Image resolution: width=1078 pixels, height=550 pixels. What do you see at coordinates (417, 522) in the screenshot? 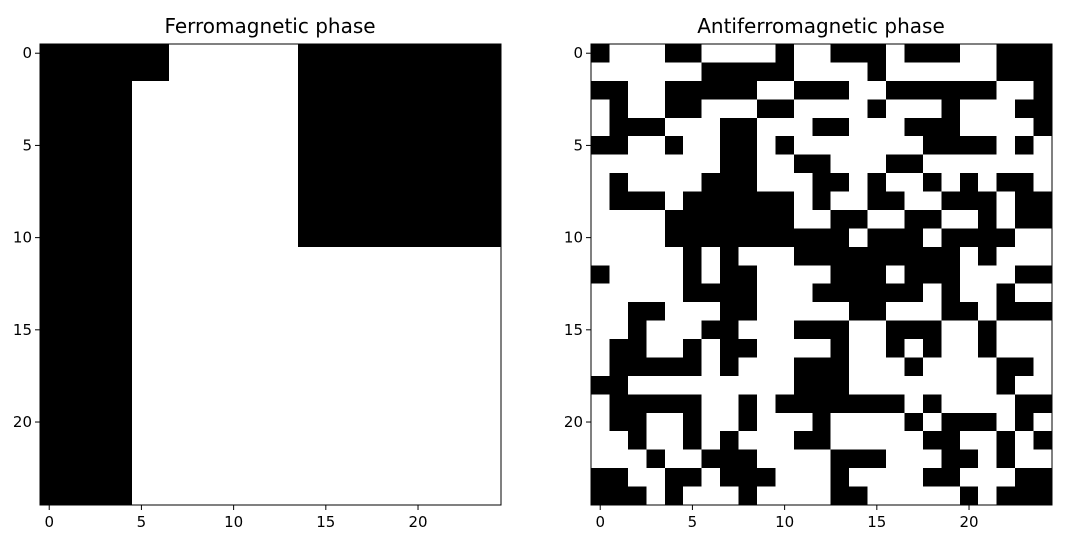
I see `ferro-x-tick-label: 20` at bounding box center [417, 522].